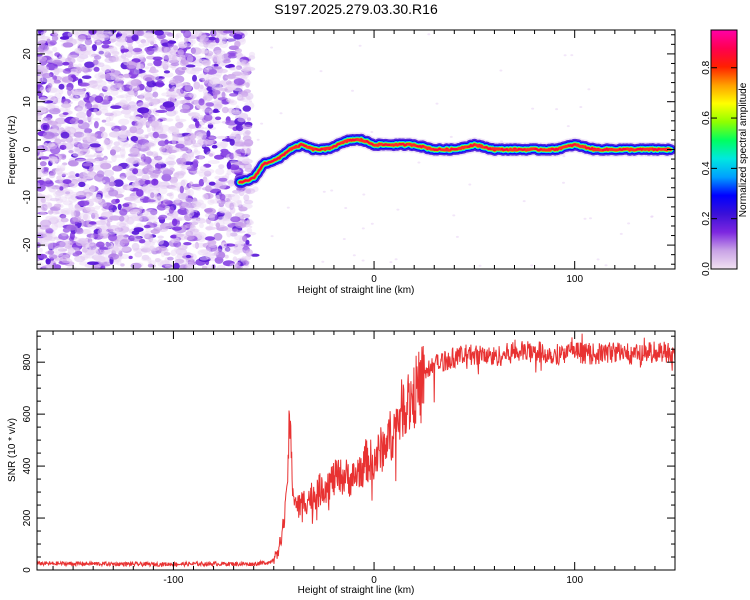 This screenshot has height=600, width=750. What do you see at coordinates (173, 580) in the screenshot?
I see `snr-x-tick-label: -100` at bounding box center [173, 580].